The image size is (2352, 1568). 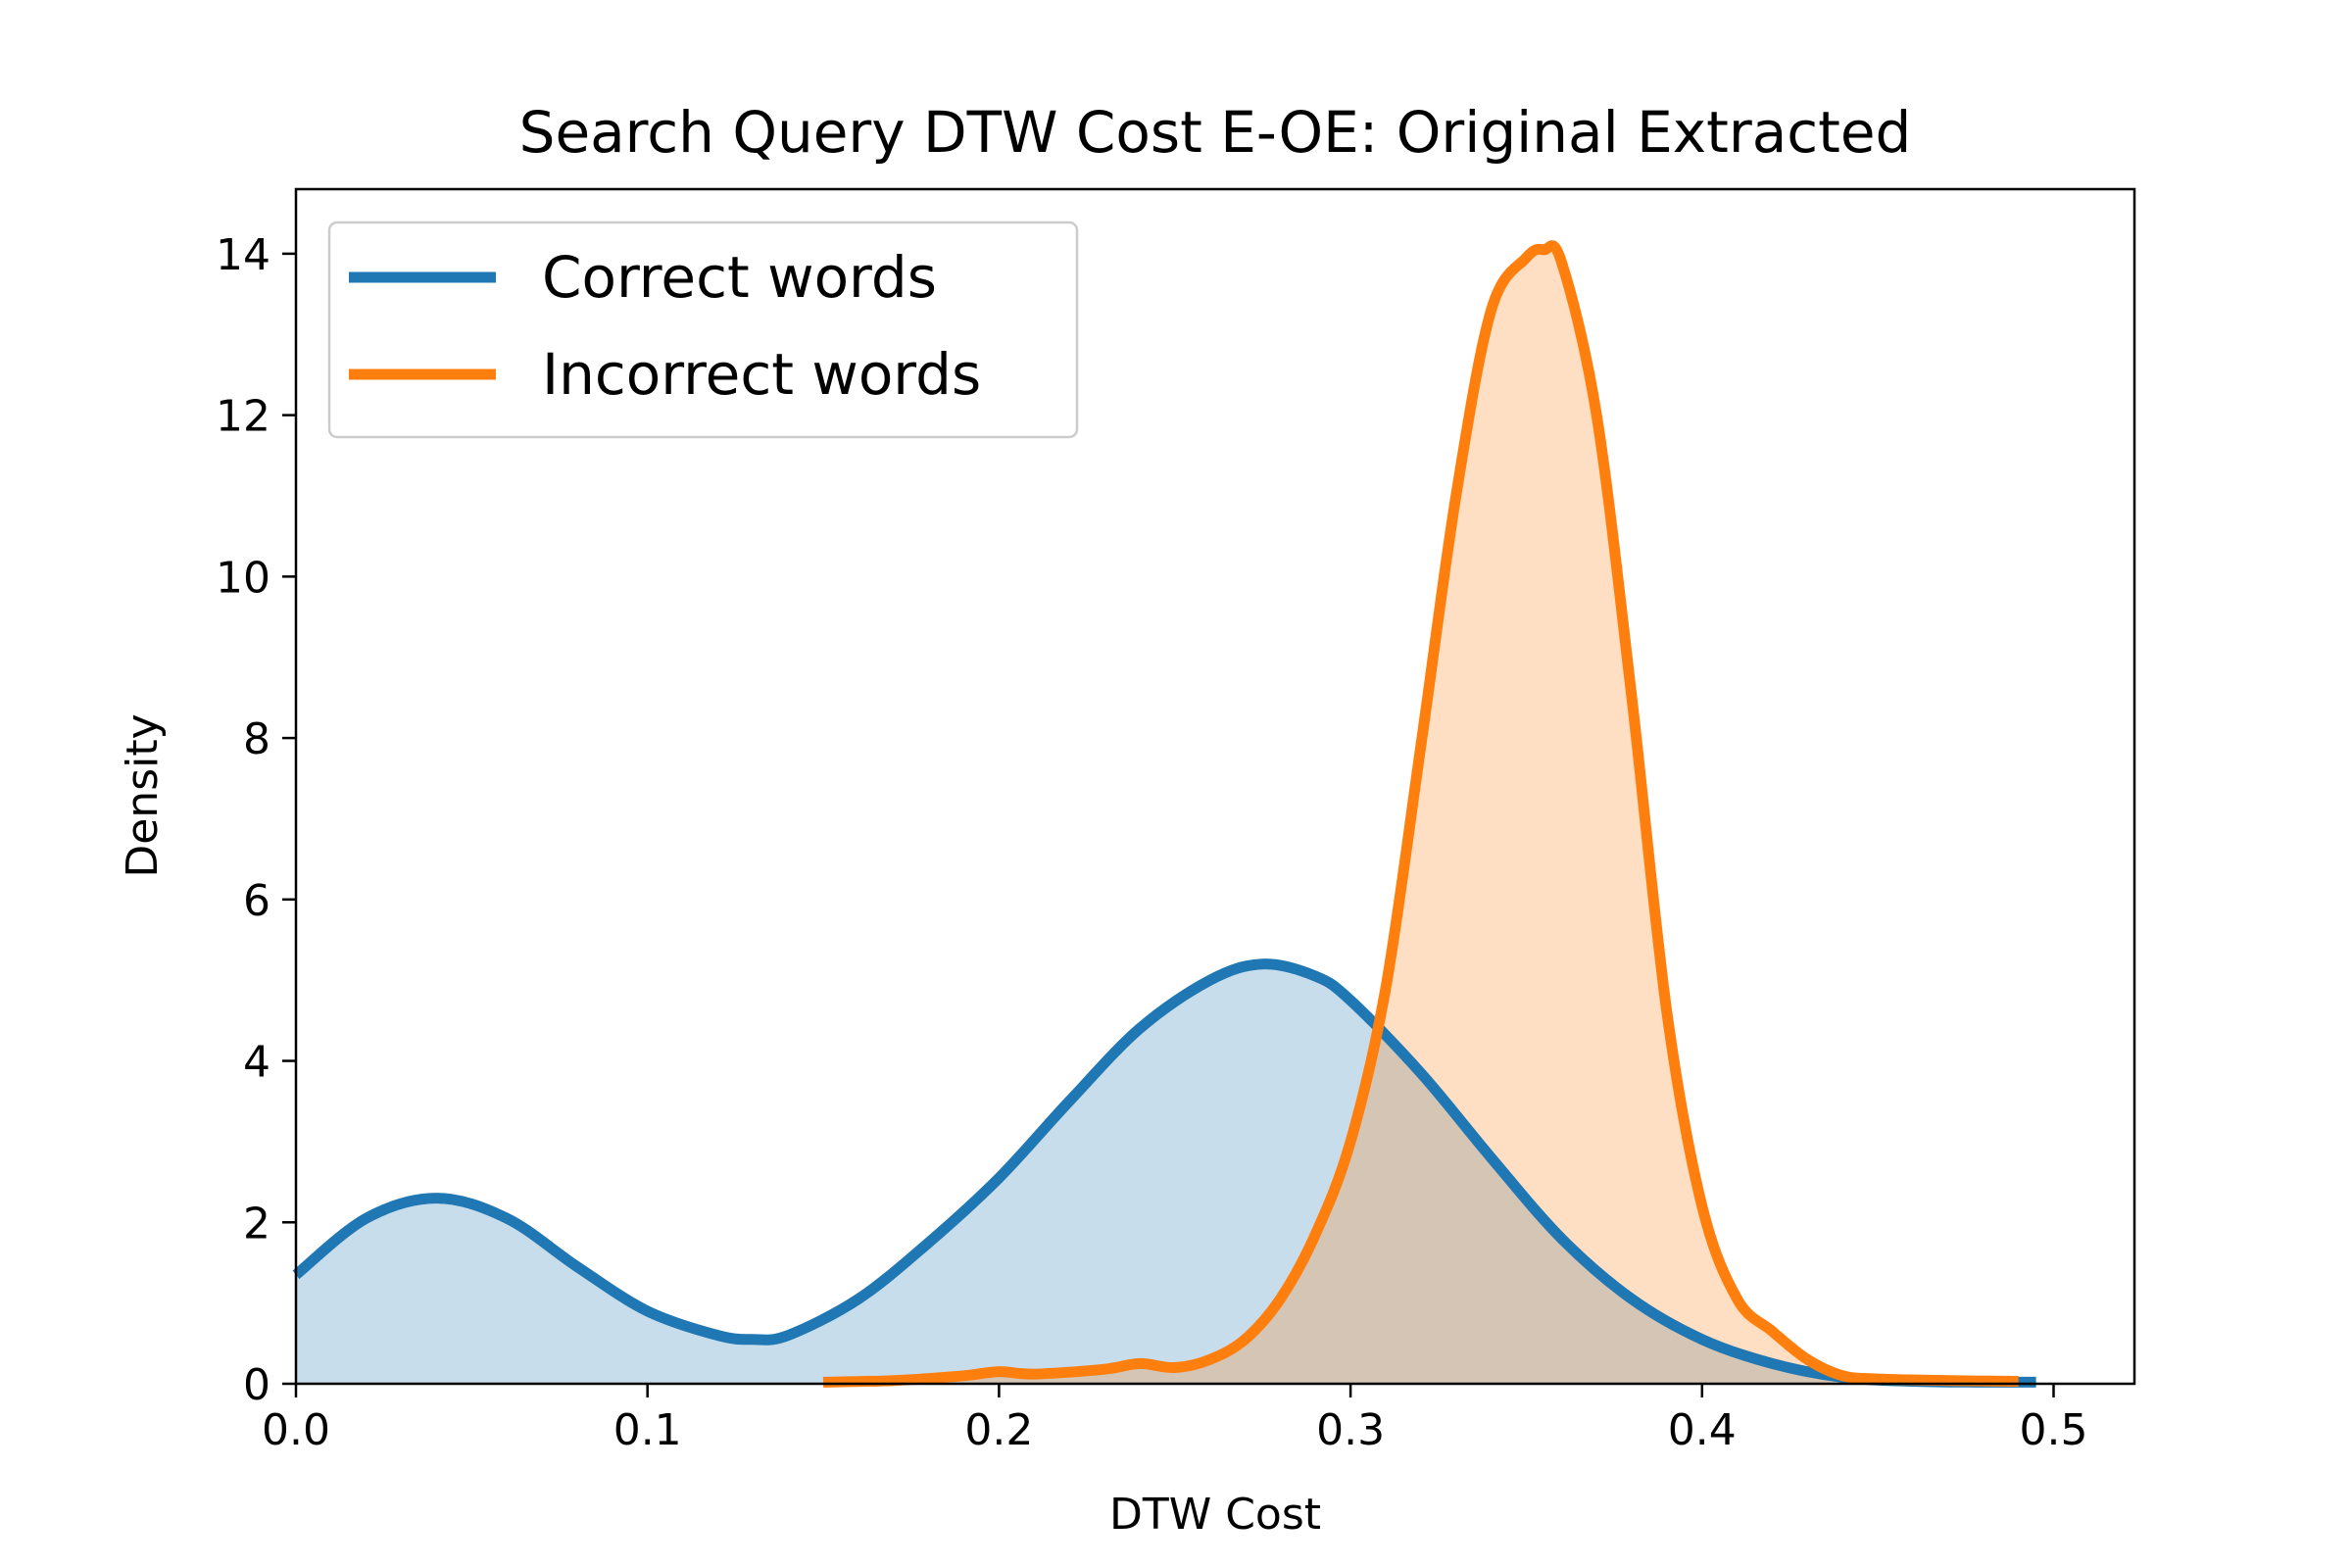 I want to click on y-axis: 0 2 4 6 8 10 12 14, so click(x=256, y=820).